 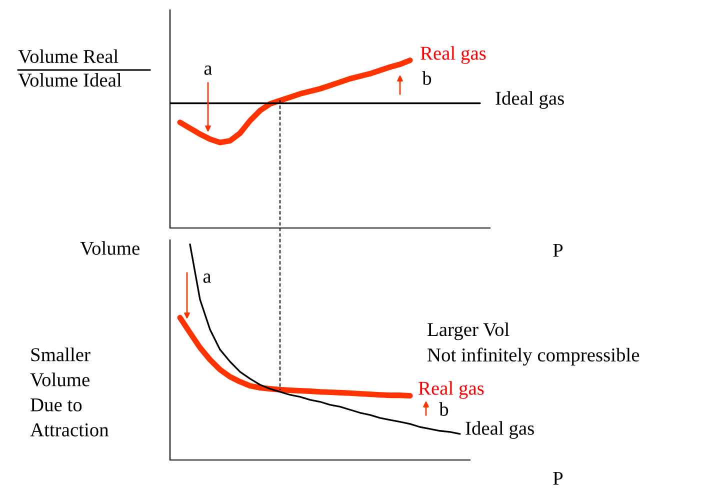 I want to click on y-axis-title: Volume, so click(x=110, y=248).